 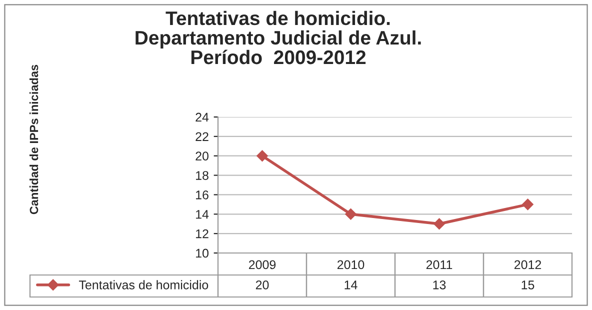 I want to click on y-tick-label: 10, so click(x=202, y=253).